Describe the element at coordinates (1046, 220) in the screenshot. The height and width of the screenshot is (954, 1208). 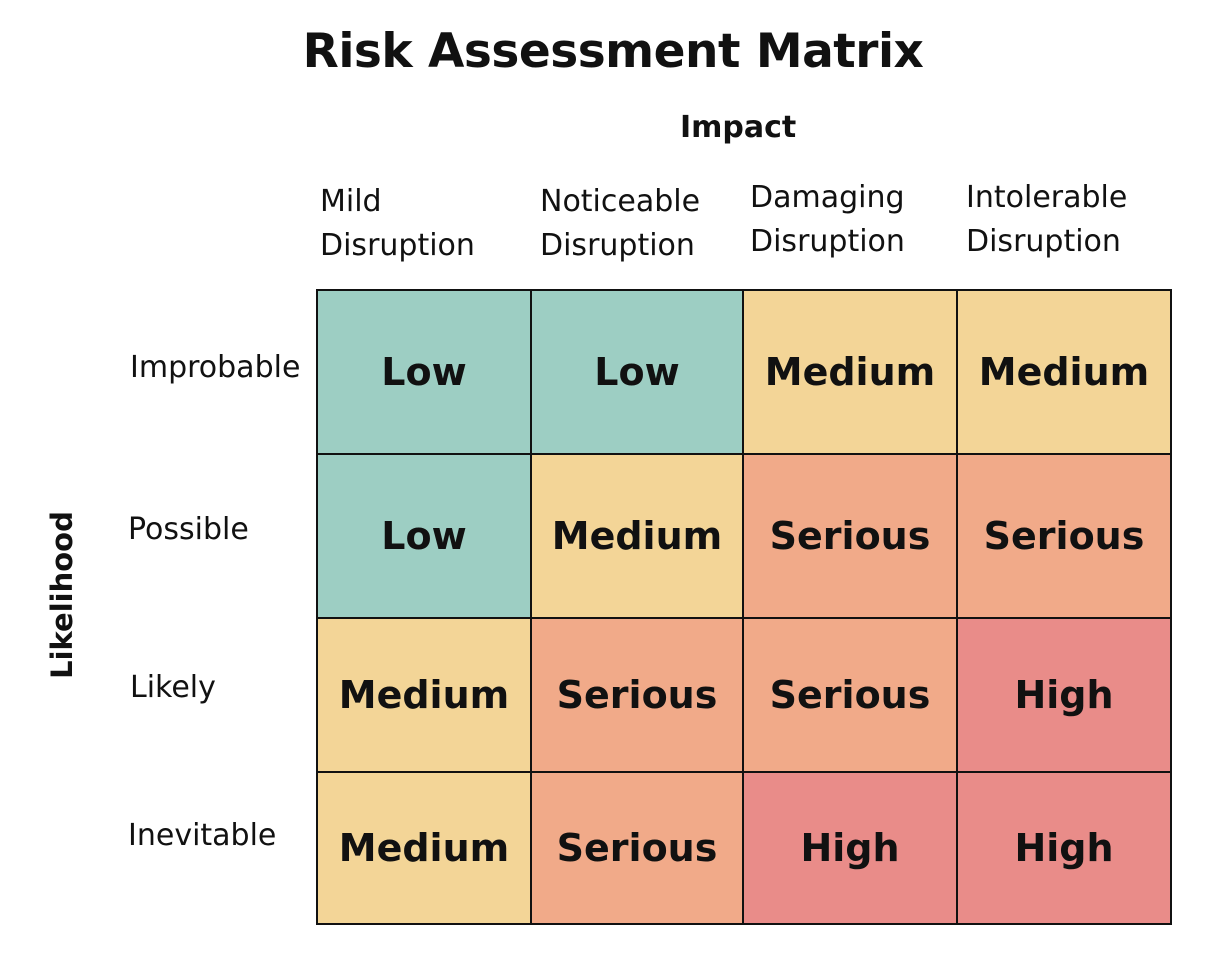
I see `column-header-intolerable: Intolerable Disruption` at that location.